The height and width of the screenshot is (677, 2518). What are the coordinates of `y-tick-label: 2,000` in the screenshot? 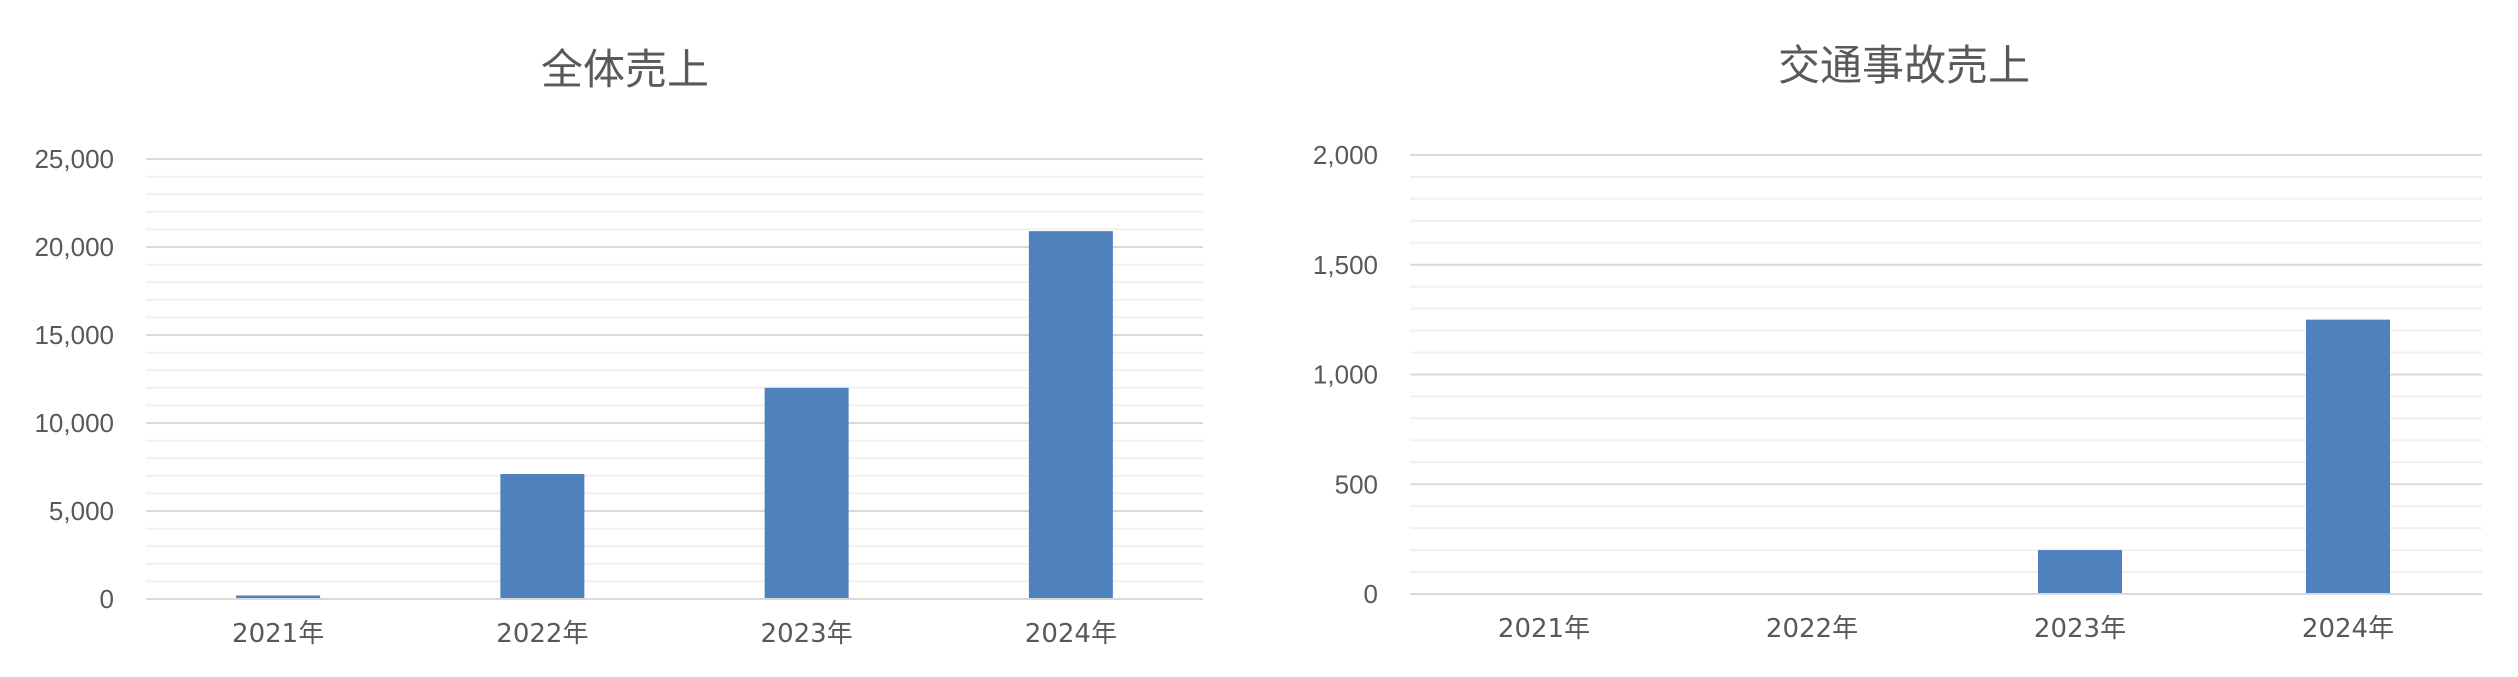 It's located at (1345, 155).